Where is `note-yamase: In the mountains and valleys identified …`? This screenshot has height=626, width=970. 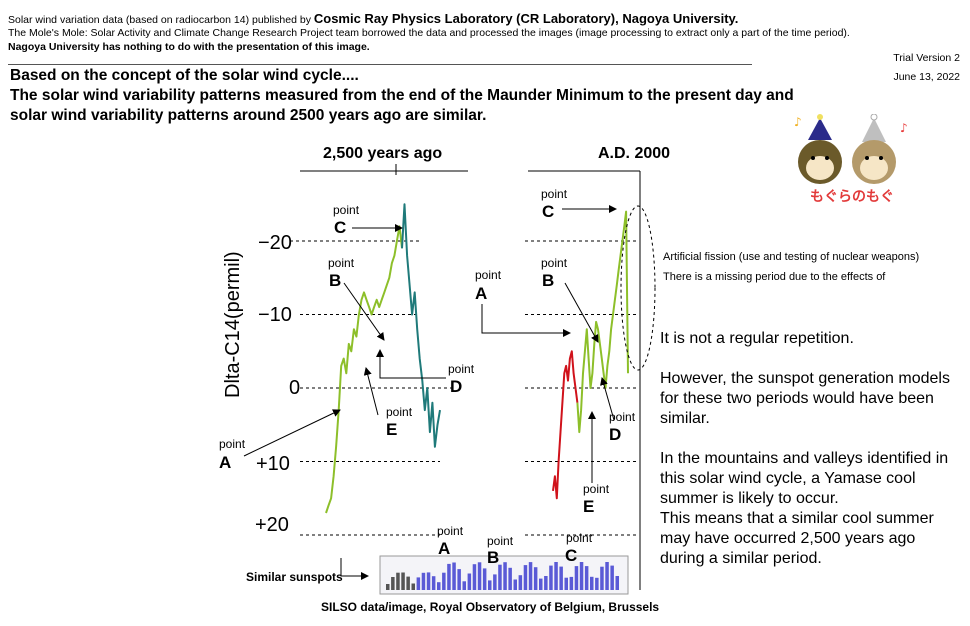
note-yamase: In the mountains and valleys identified … is located at coordinates (804, 478).